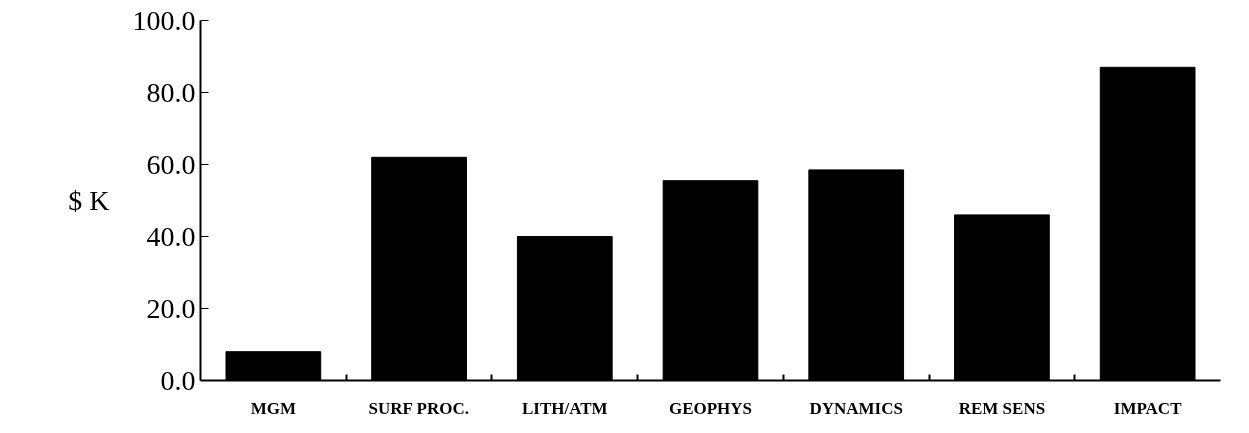  Describe the element at coordinates (171, 236) in the screenshot. I see `y-tick-label: 40.0` at that location.